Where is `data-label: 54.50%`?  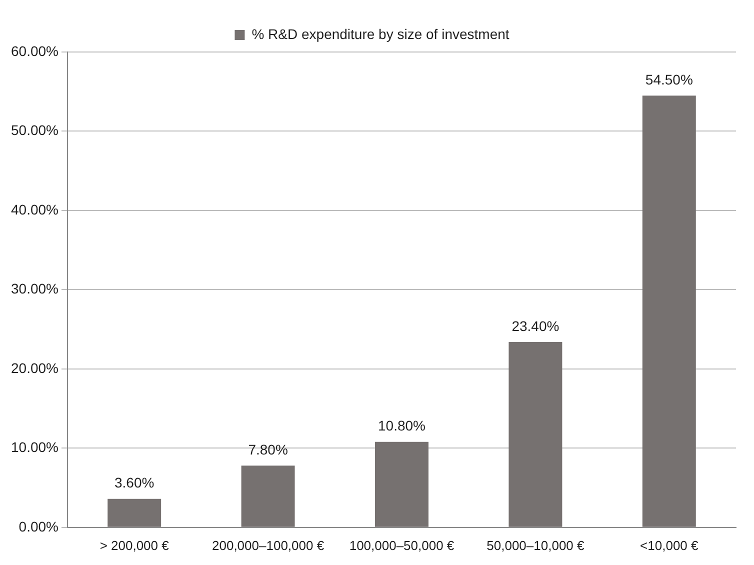
data-label: 54.50% is located at coordinates (669, 79).